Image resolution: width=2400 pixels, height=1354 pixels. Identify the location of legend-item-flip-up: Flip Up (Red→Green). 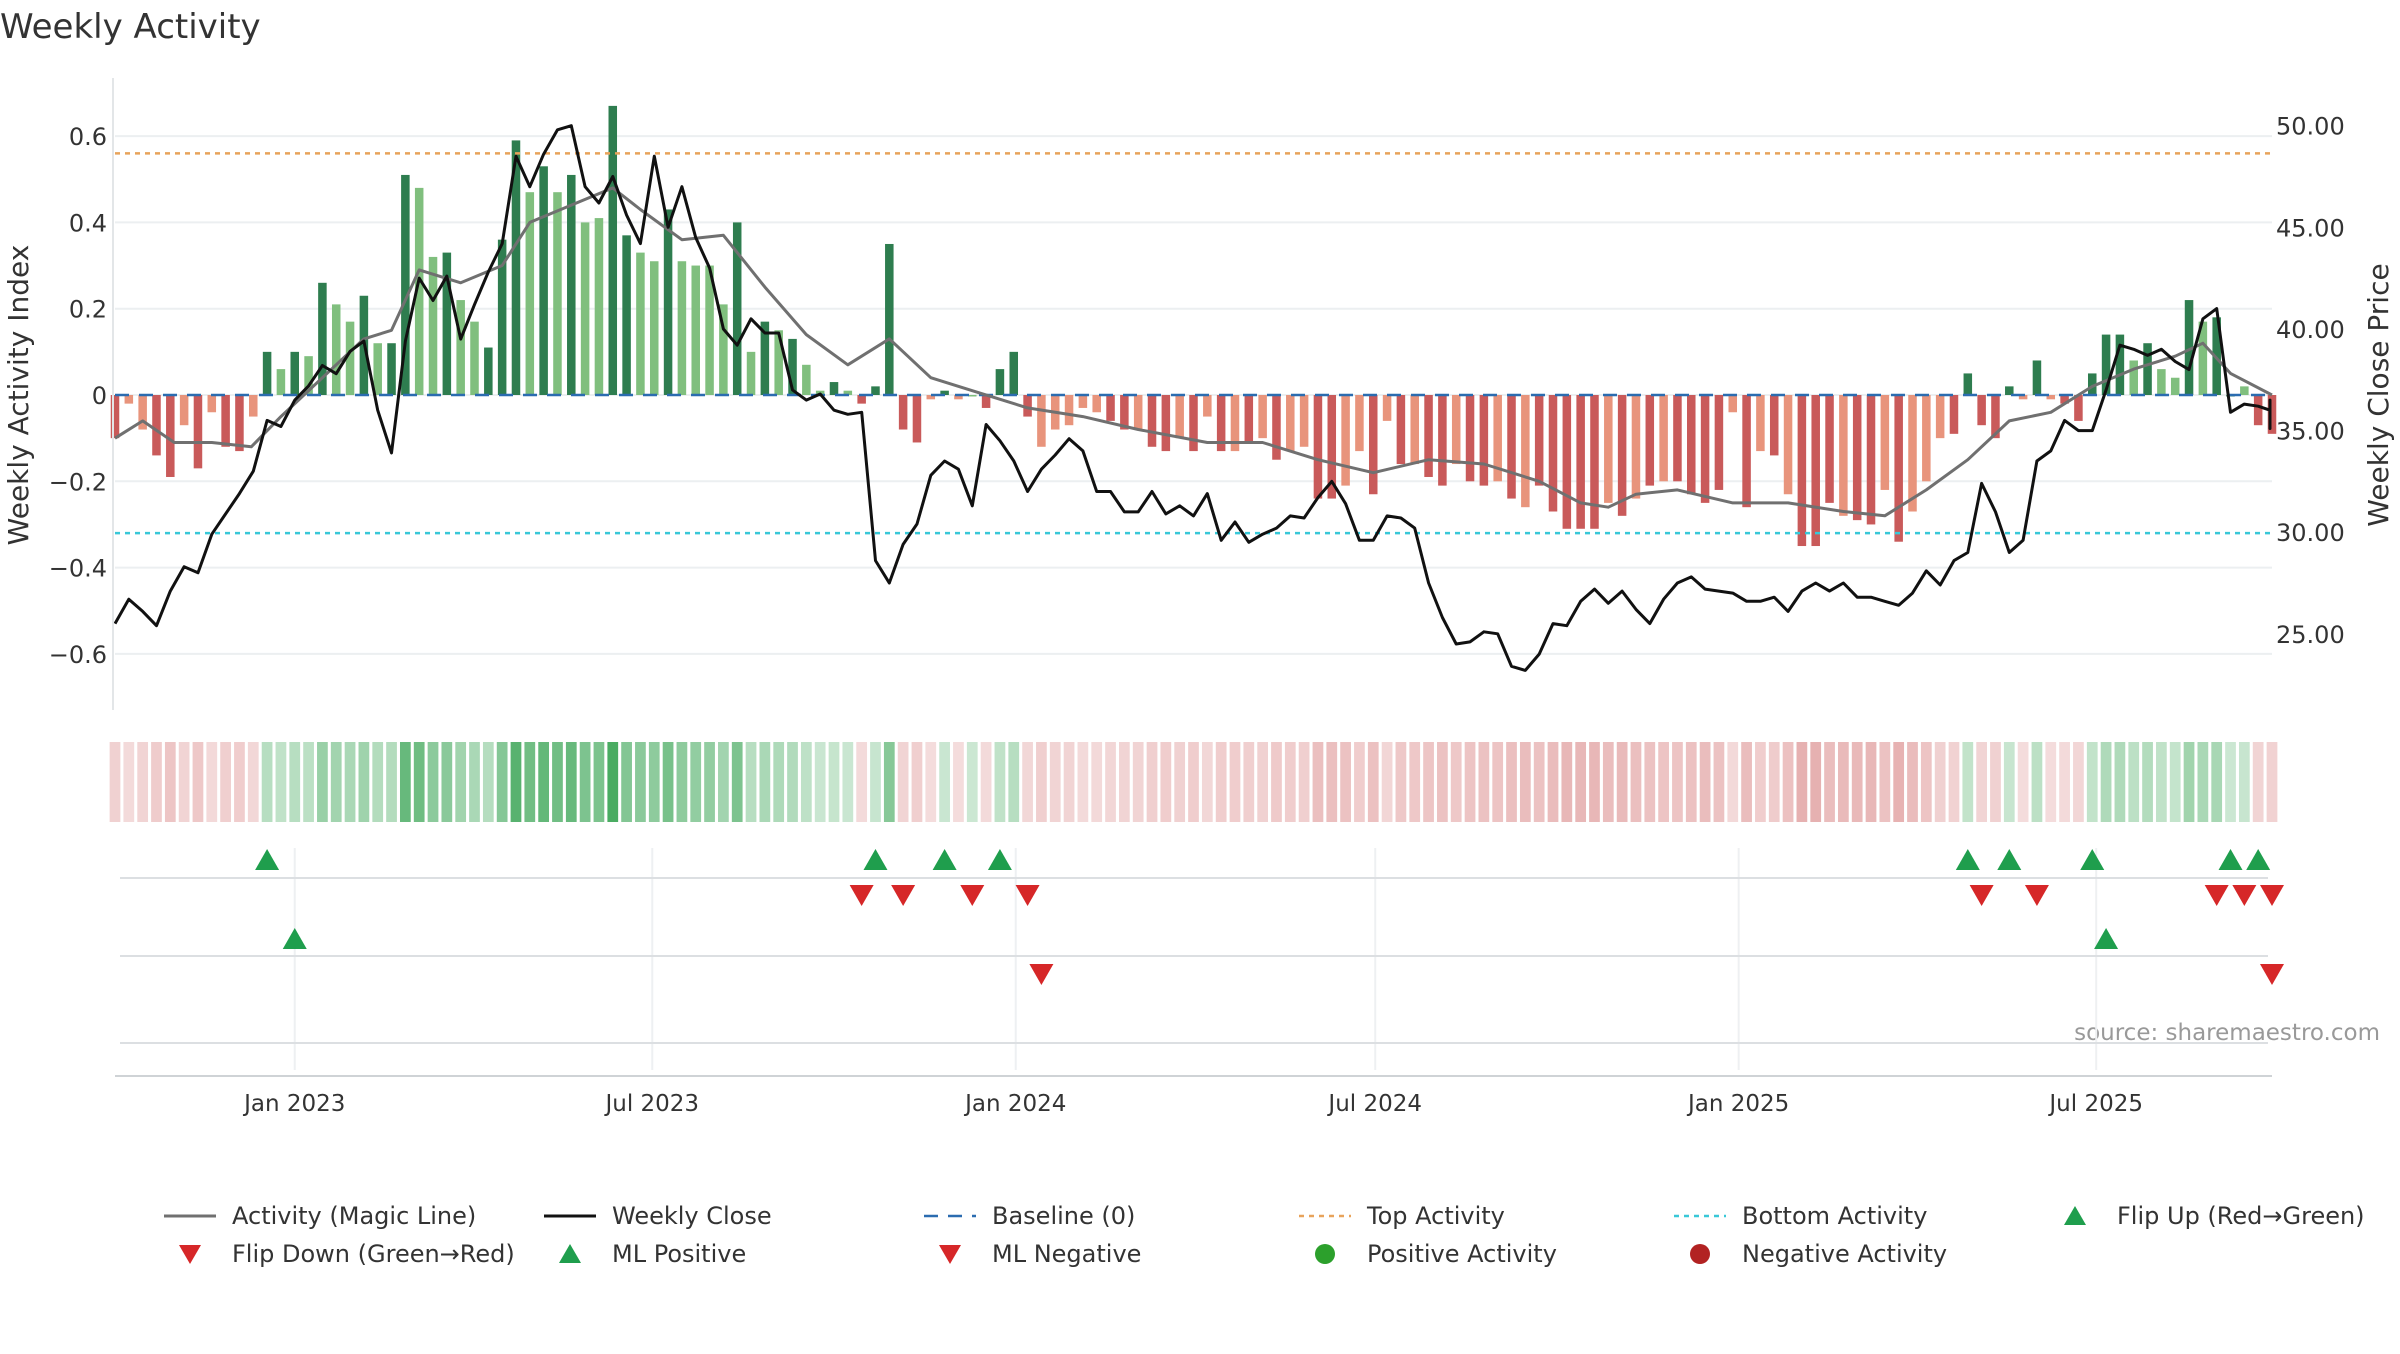
(2205, 1216).